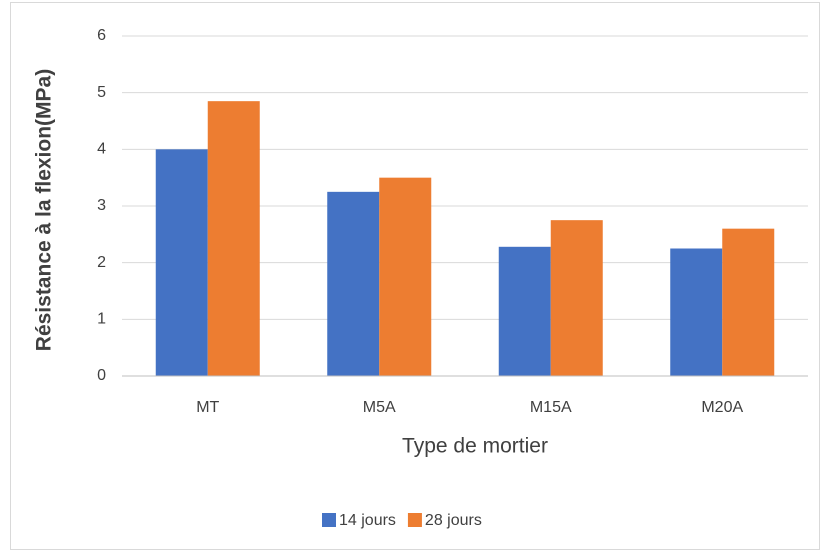 The height and width of the screenshot is (558, 830). Describe the element at coordinates (101, 149) in the screenshot. I see `y-tick-label: 4` at that location.